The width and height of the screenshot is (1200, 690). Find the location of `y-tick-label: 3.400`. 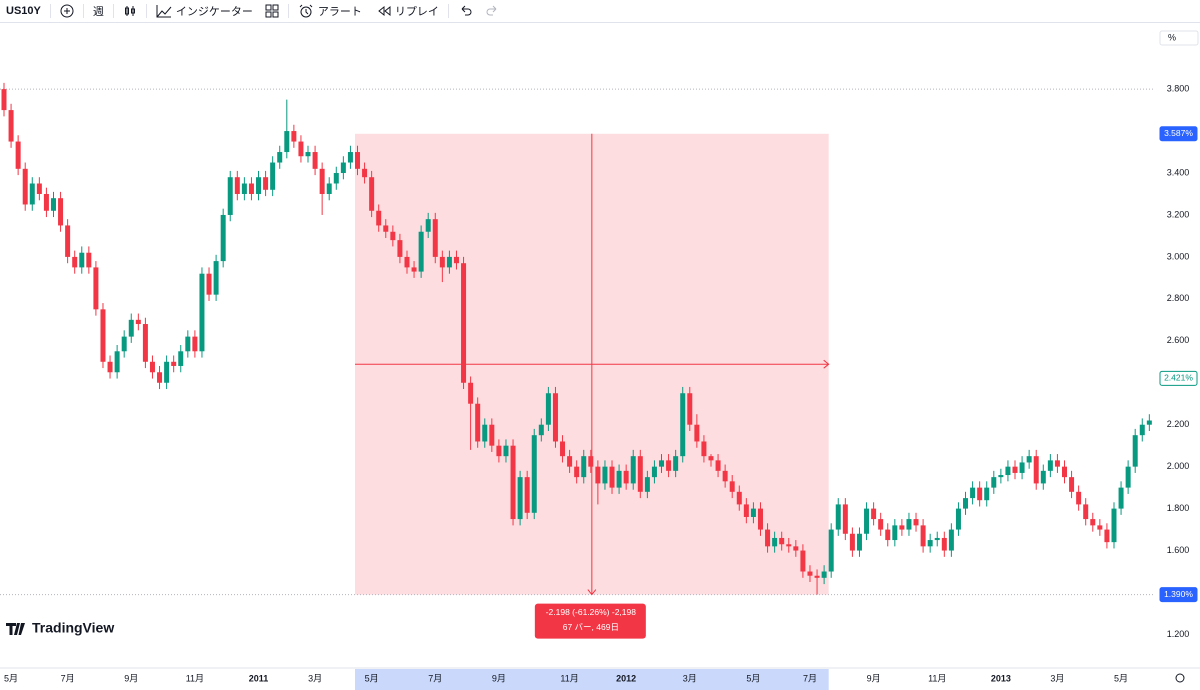

y-tick-label: 3.400 is located at coordinates (1178, 172).